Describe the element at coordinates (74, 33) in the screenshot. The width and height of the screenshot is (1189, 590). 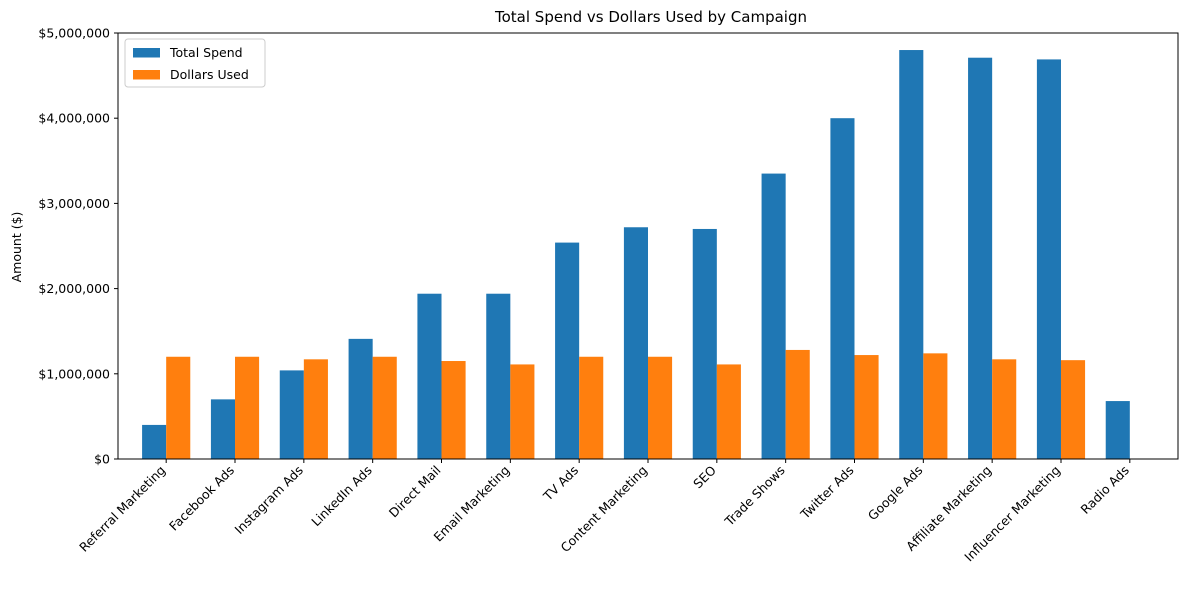
I see `y-tick-label: $5,000,000` at that location.